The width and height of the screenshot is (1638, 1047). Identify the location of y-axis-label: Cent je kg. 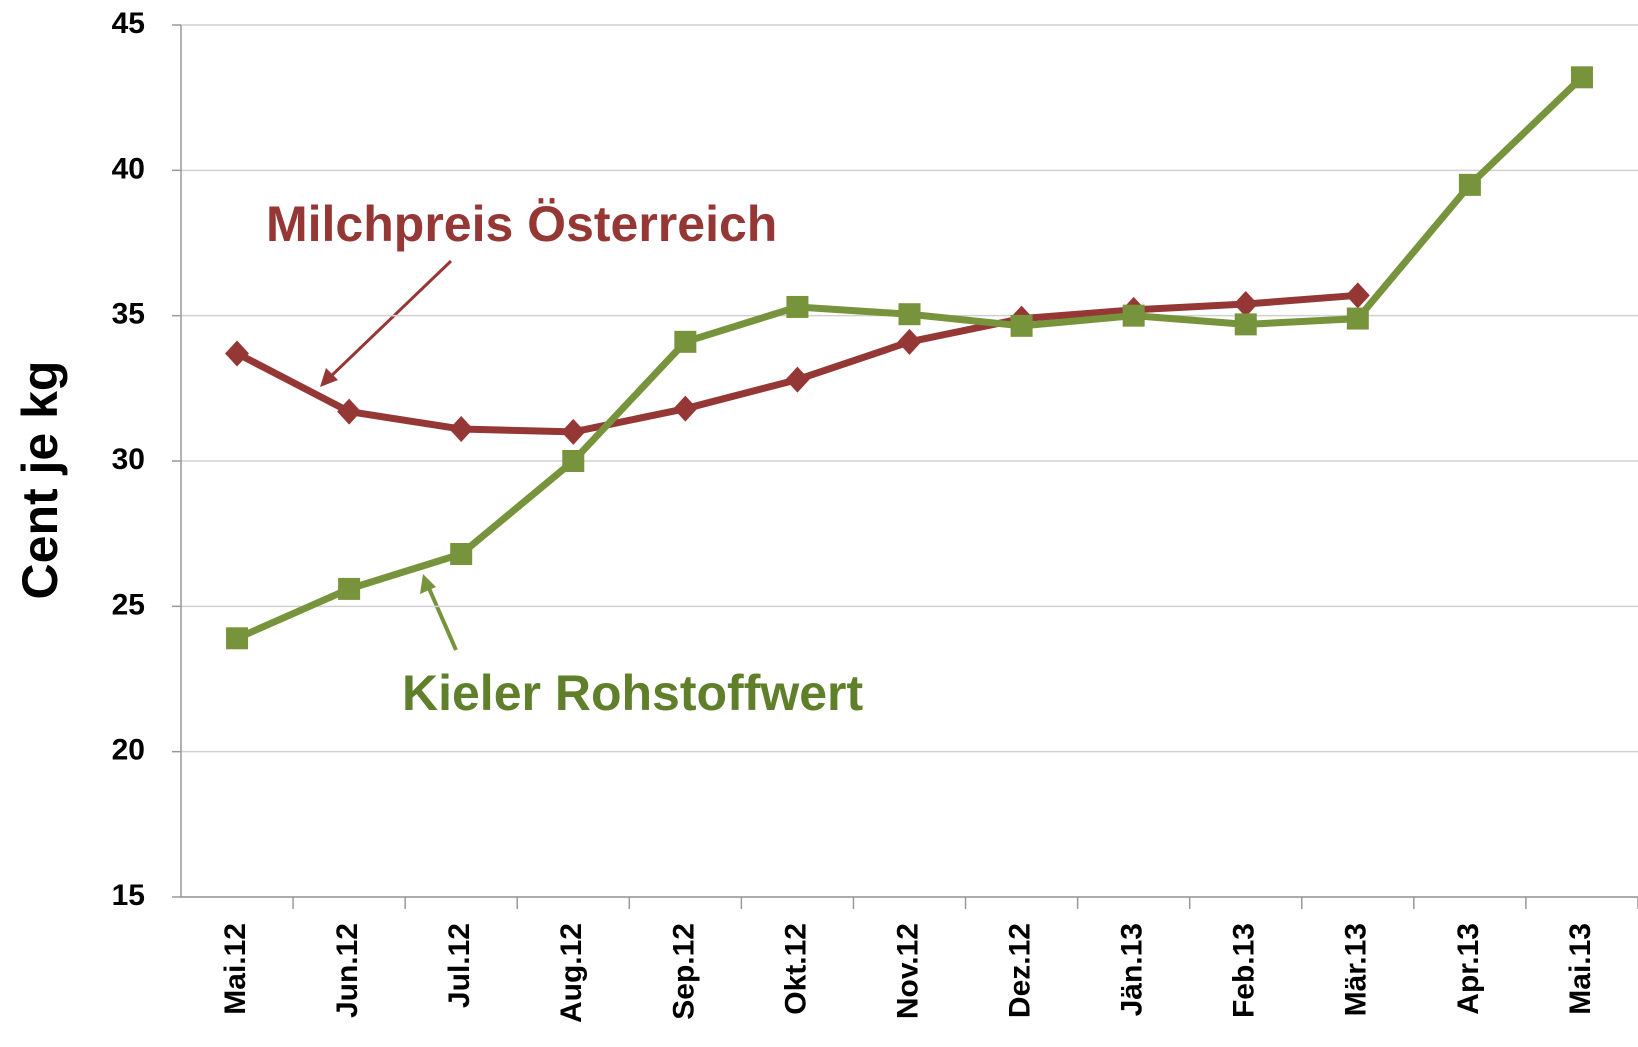
(40, 480).